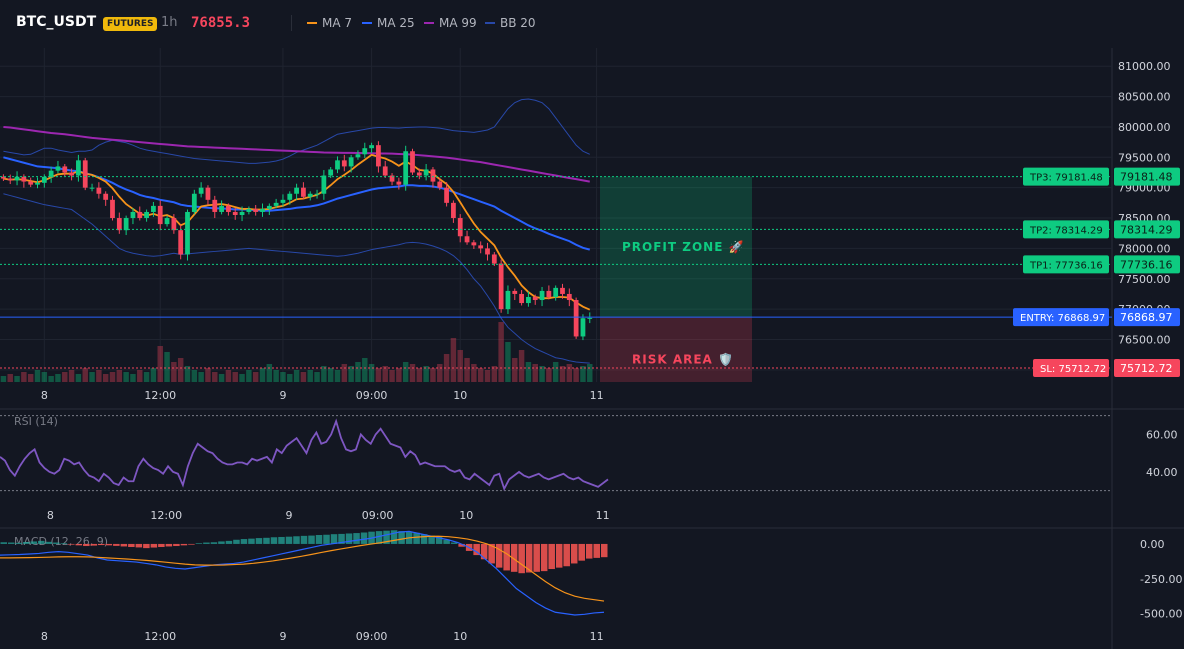  What do you see at coordinates (388, 23) in the screenshot?
I see `legend-ma25: MA 25` at bounding box center [388, 23].